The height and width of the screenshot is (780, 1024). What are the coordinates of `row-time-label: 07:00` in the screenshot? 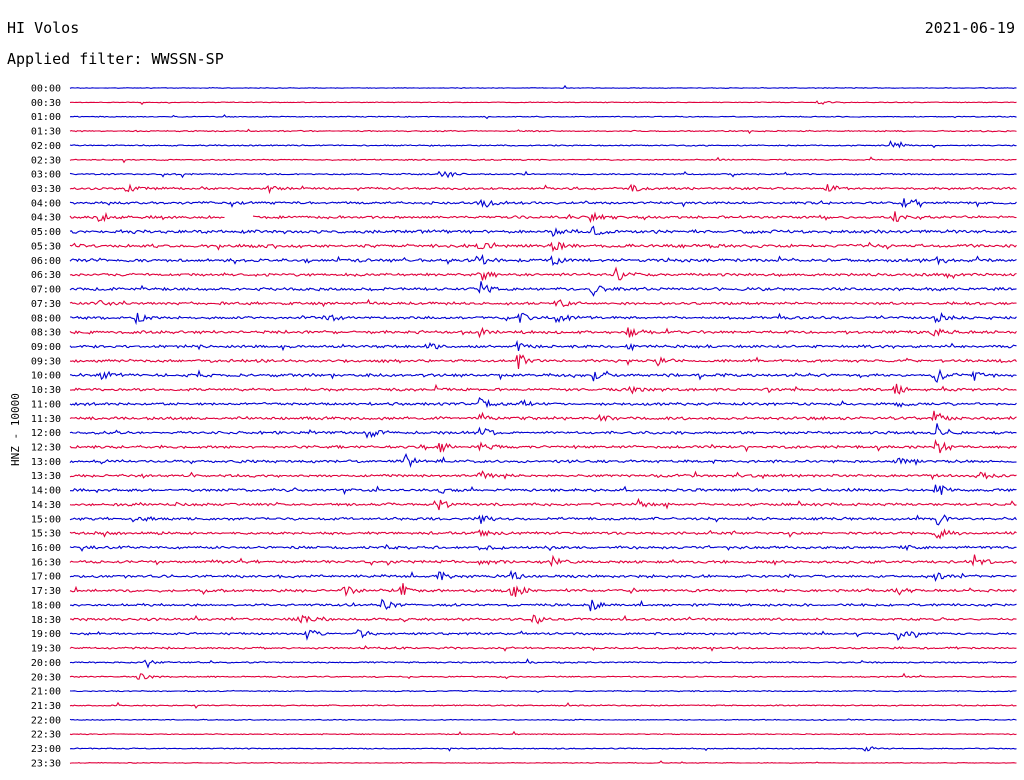 It's located at (46, 290).